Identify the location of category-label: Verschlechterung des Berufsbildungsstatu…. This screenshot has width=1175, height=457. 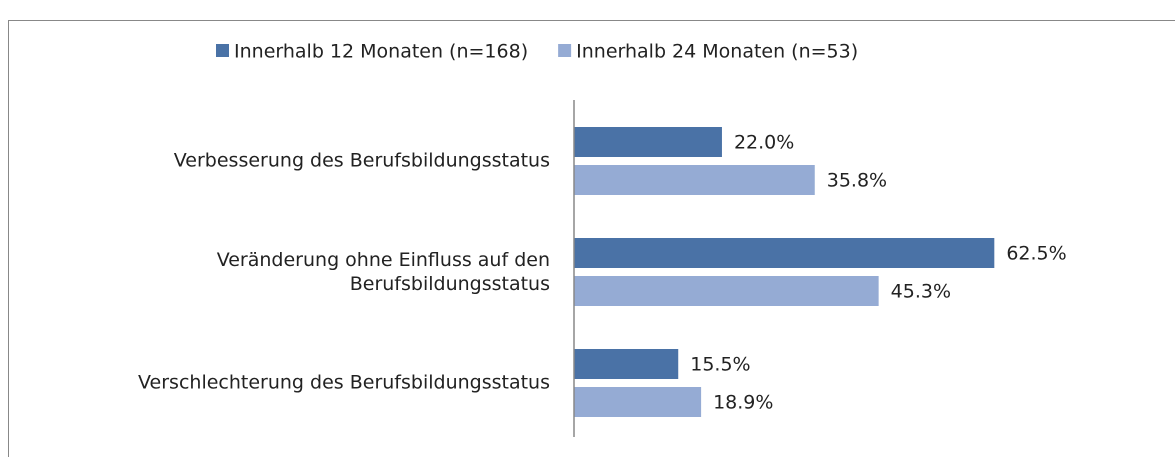
(344, 383).